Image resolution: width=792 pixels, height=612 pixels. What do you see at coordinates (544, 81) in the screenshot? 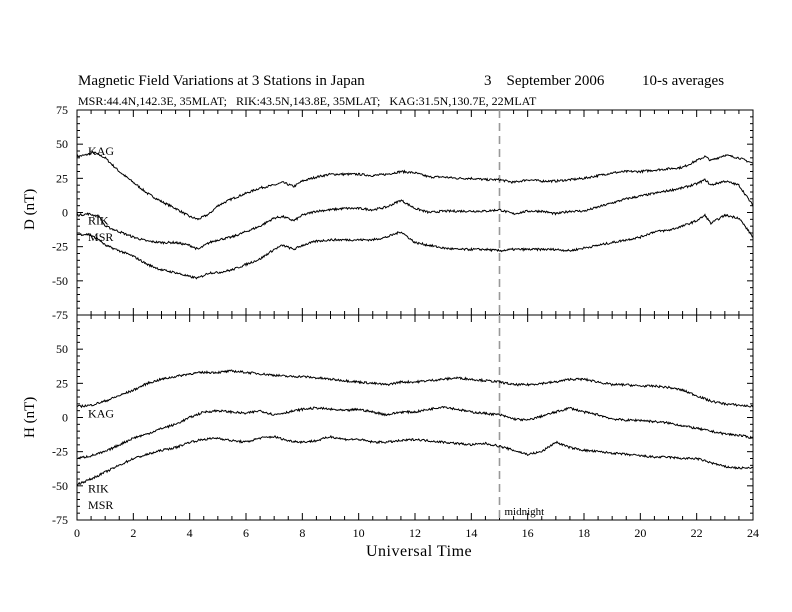
I see `chart-date: 3 September 2006` at bounding box center [544, 81].